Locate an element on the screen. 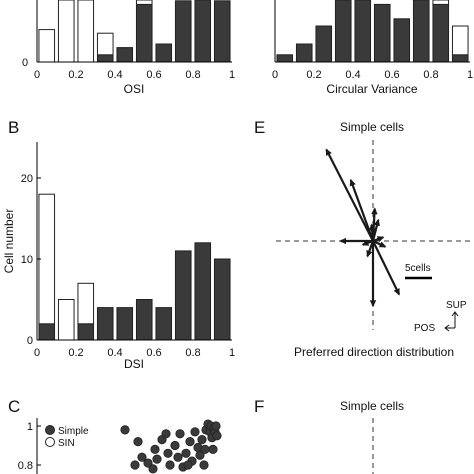  preferred-direction-panel-f: F Simple cells is located at coordinates (329, 435).